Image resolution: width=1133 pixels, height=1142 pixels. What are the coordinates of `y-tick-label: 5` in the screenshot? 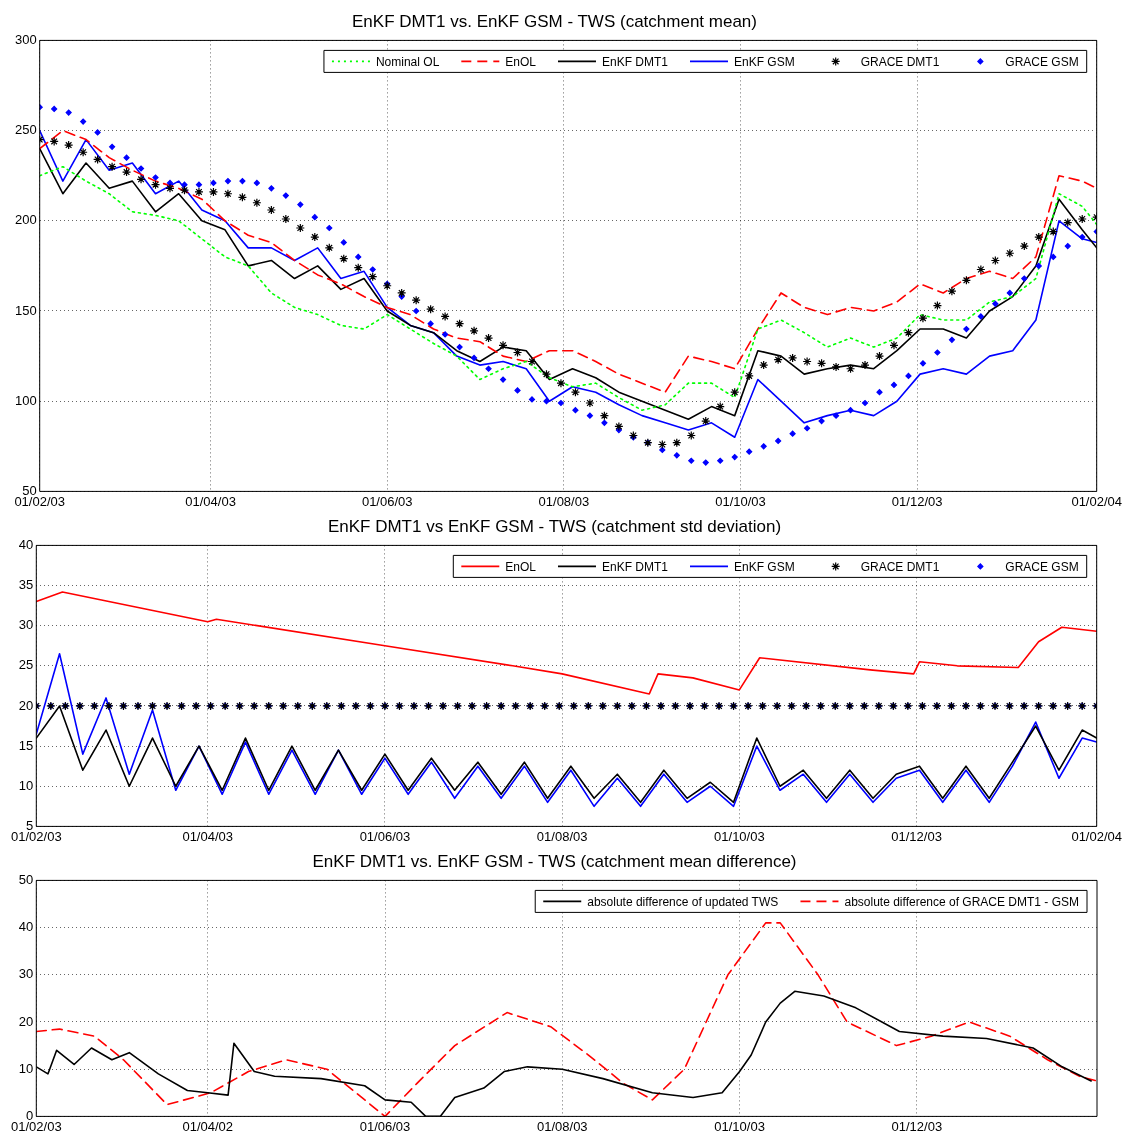 It's located at (30, 825).